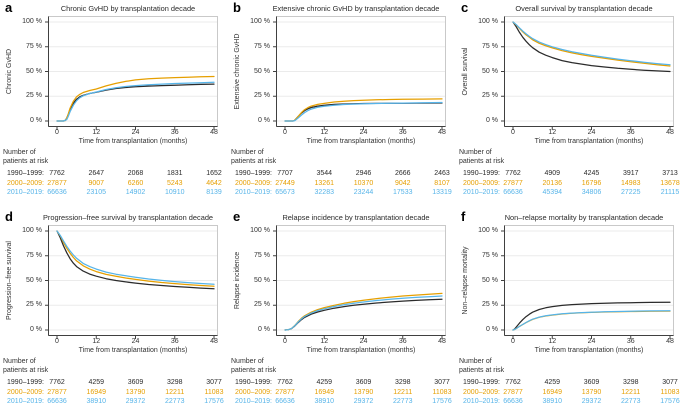 The image size is (685, 417). Describe the element at coordinates (442, 173) in the screenshot. I see `risk-value: 2463` at that location.